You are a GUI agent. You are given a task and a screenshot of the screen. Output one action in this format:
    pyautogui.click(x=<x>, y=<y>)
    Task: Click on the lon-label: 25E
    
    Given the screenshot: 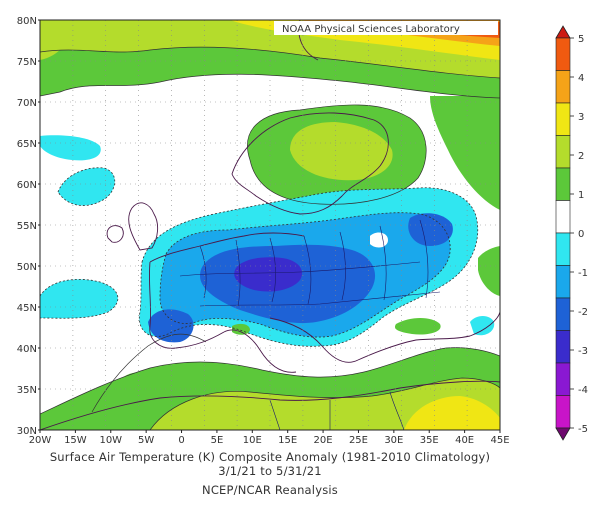 What is the action you would take?
    pyautogui.click(x=358, y=440)
    